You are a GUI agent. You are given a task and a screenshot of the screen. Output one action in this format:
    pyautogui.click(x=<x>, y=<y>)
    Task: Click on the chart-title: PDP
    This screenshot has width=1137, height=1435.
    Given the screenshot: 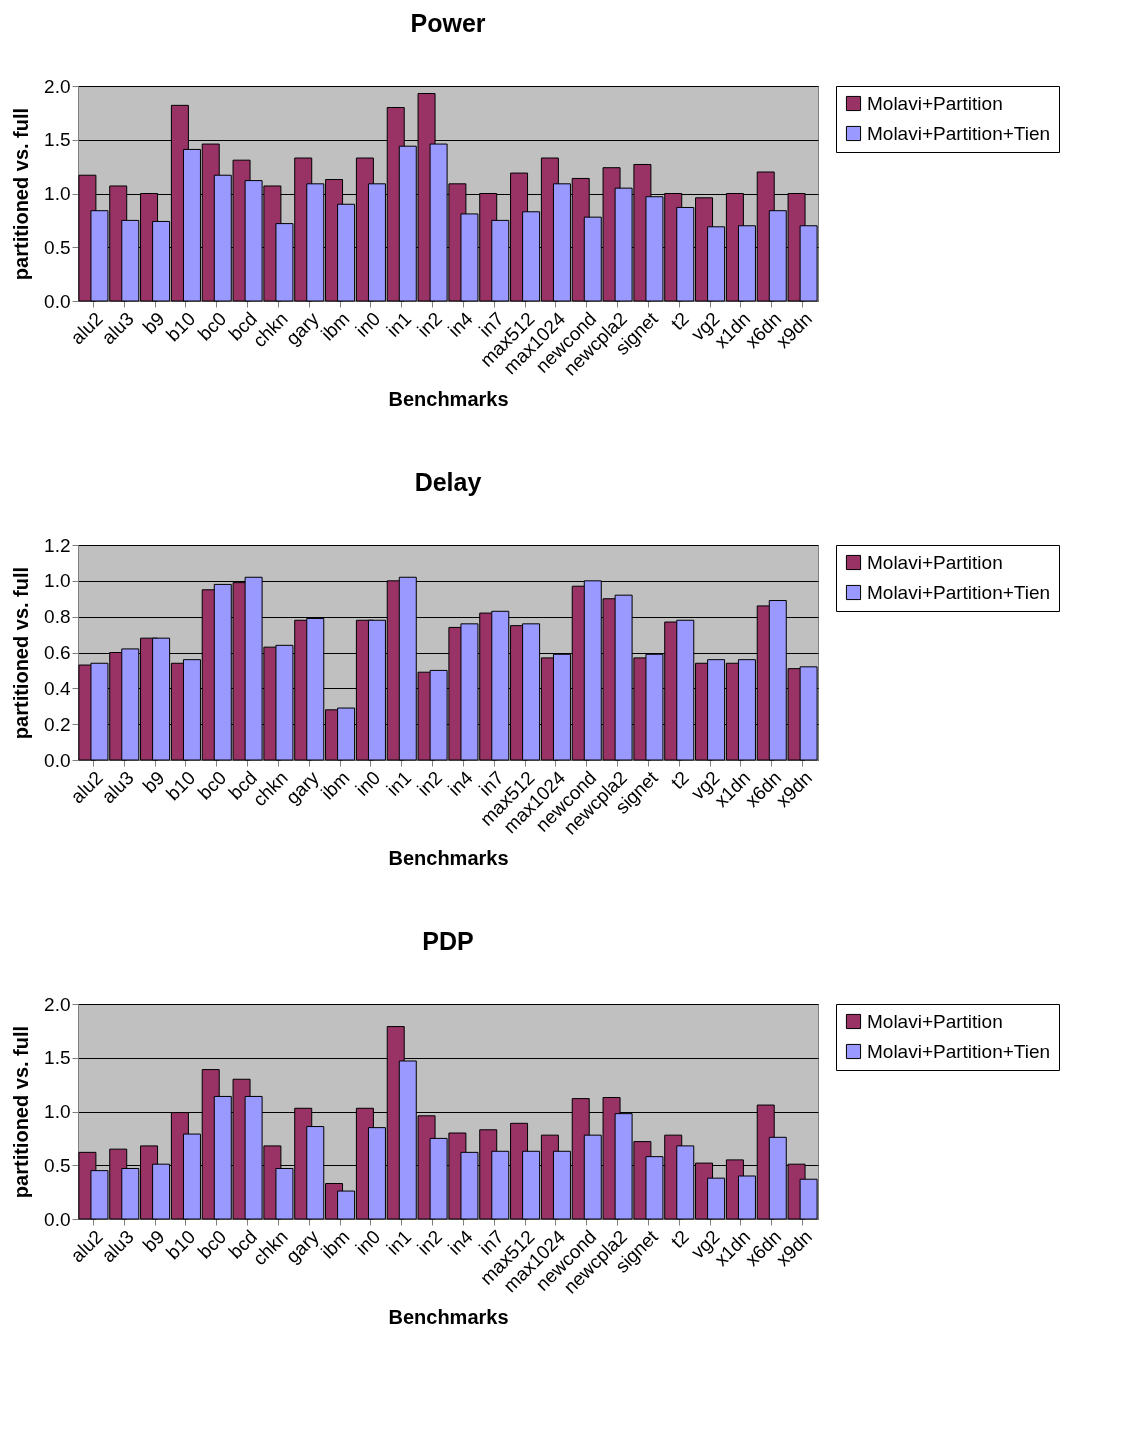 What is the action you would take?
    pyautogui.click(x=448, y=941)
    